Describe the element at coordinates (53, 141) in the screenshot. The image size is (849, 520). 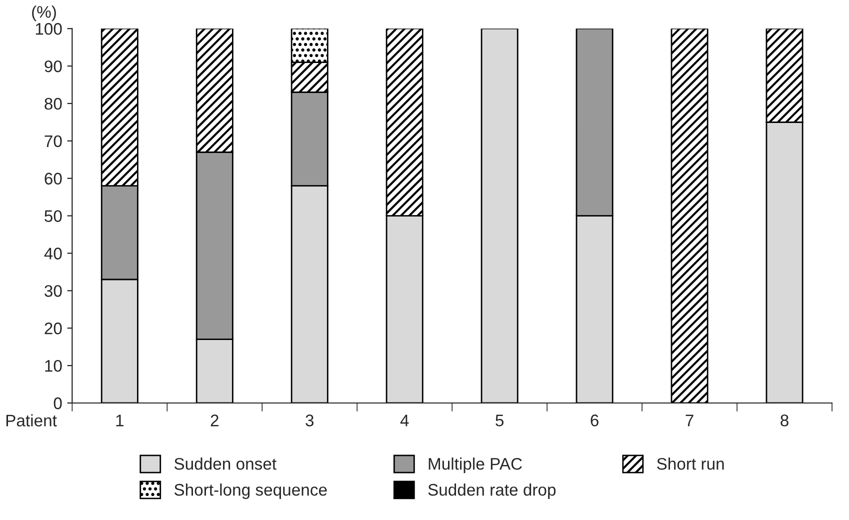
I see `y-tick-label: 70` at that location.